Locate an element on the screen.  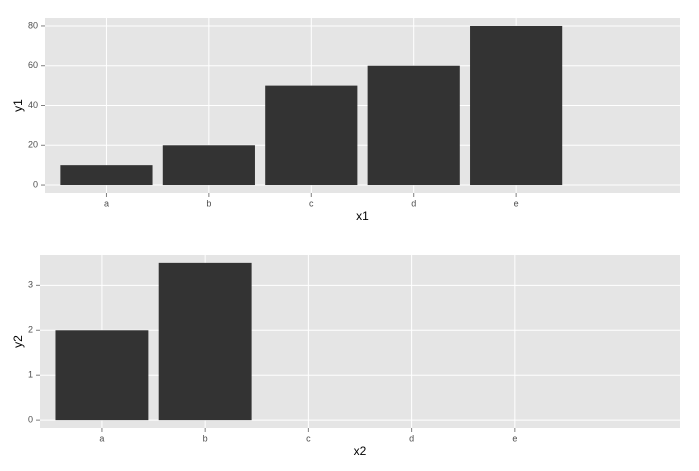
x-axis-title: x2 is located at coordinates (360, 451).